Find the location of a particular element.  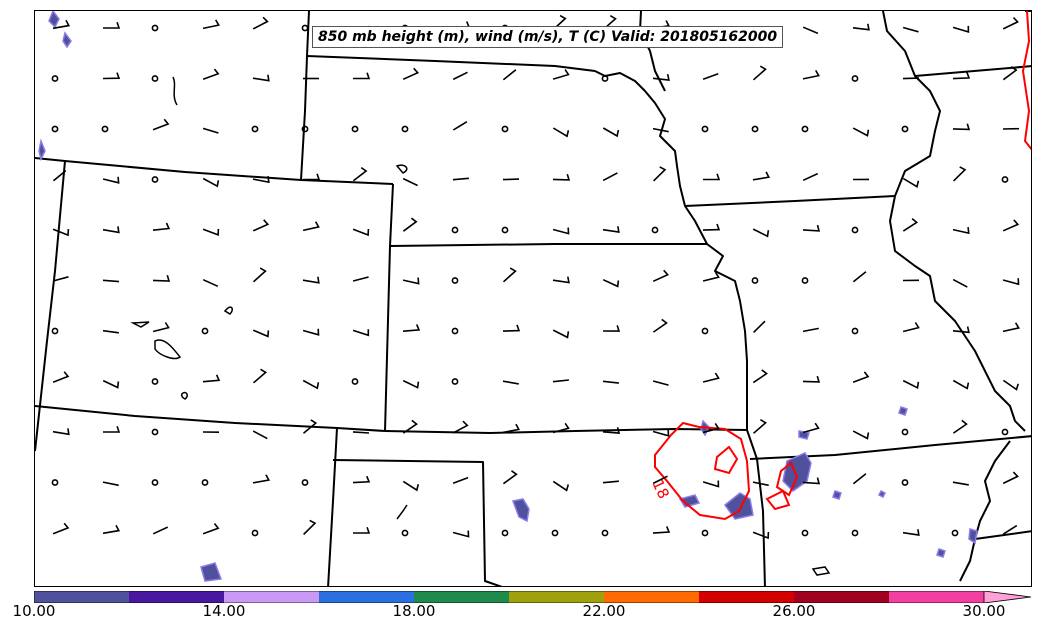

colorbar-tick-label: 22.00 is located at coordinates (604, 611).